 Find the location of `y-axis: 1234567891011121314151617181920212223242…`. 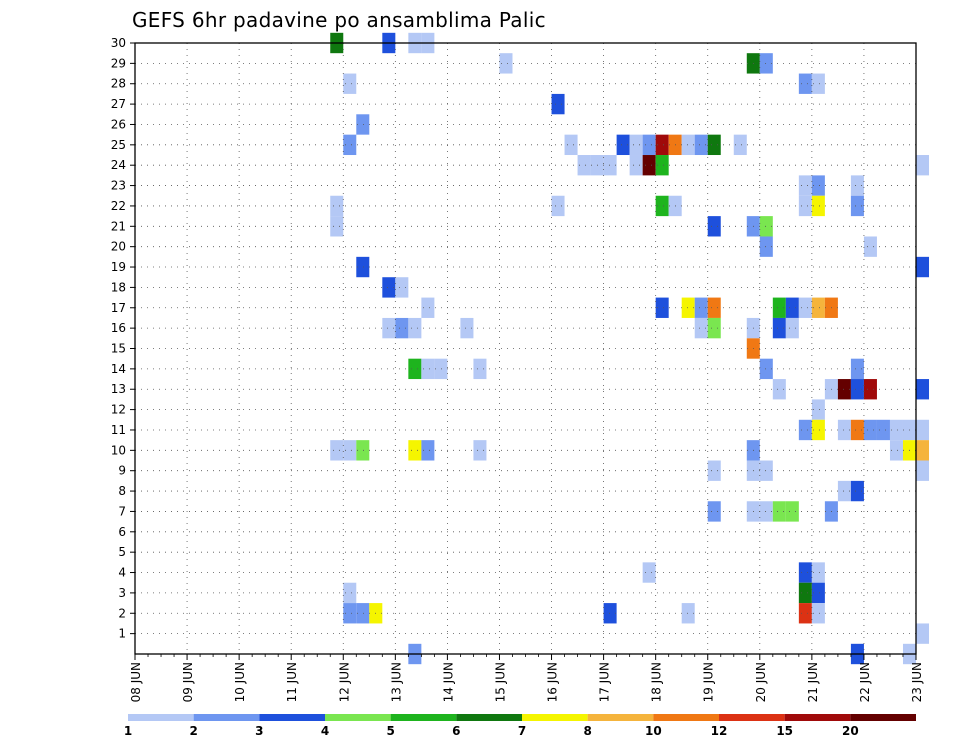

y-axis: 1234567891011121314151617181920212223242… is located at coordinates (123, 338).